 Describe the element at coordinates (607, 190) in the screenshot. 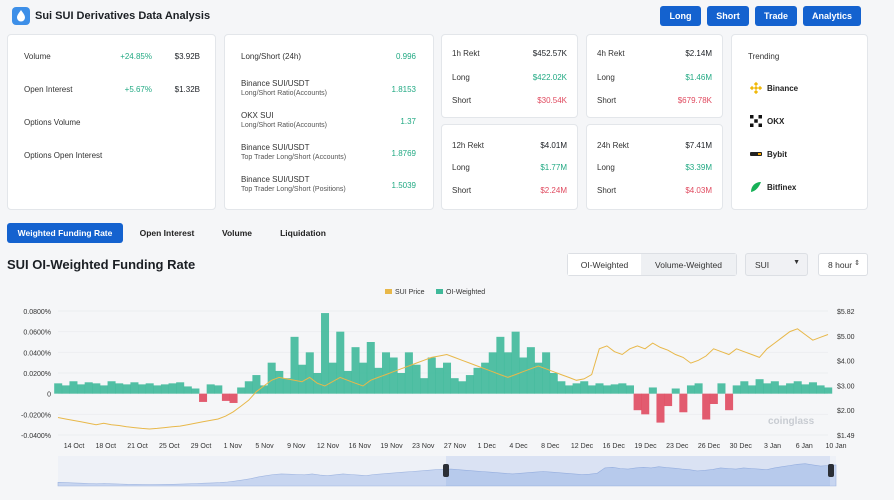

I see `rekt-short-label: Short` at that location.